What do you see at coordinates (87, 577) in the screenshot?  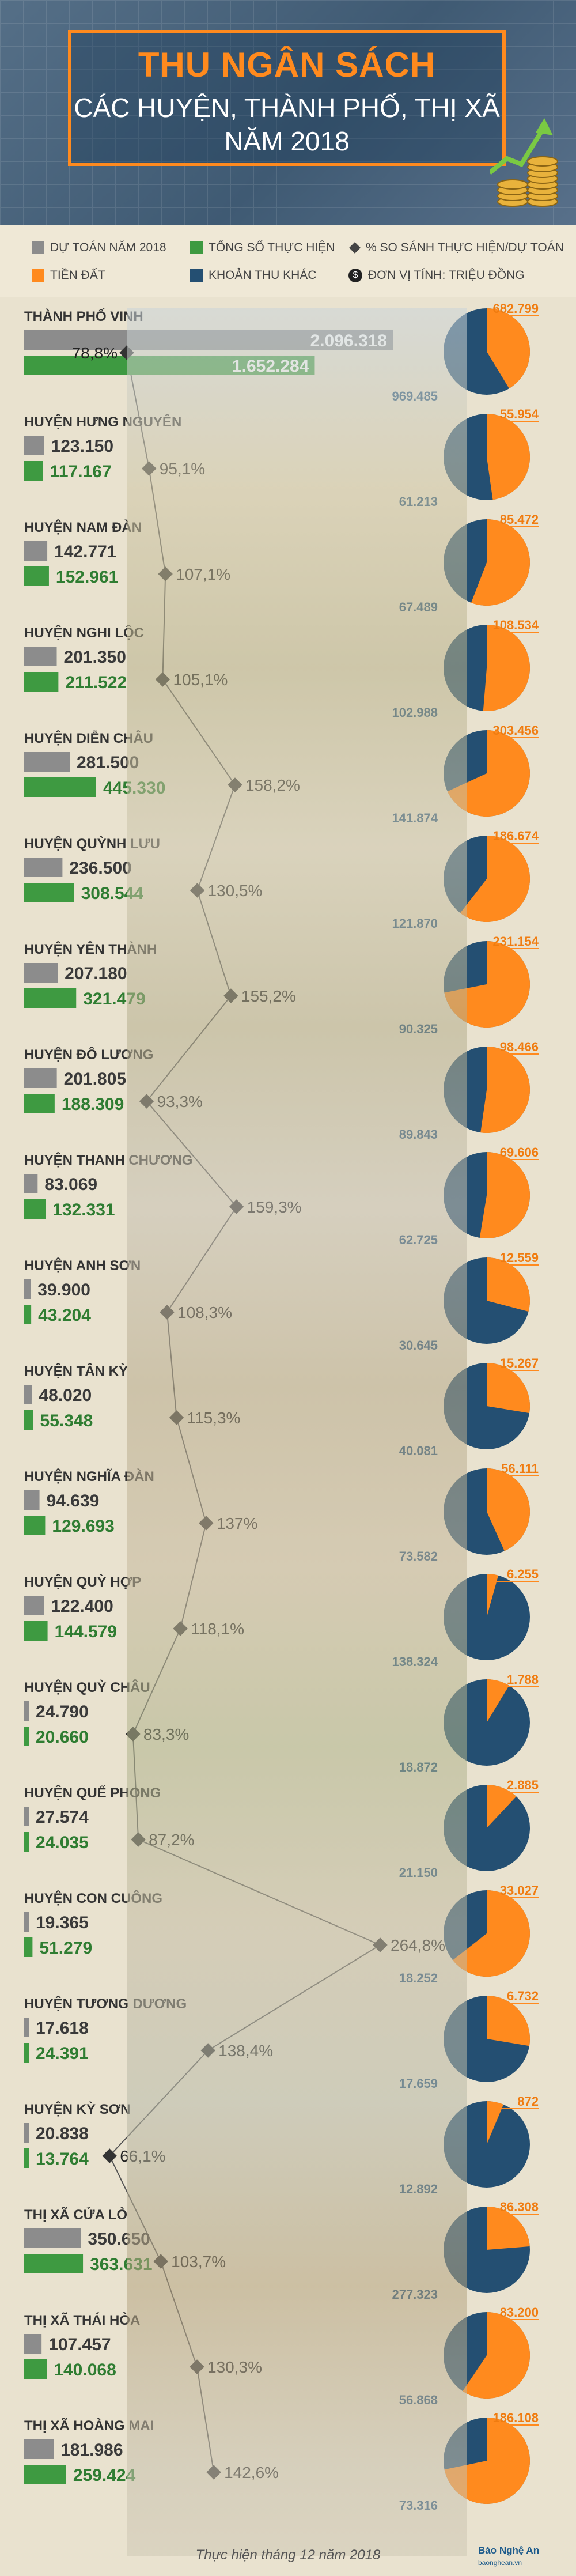 I see `actual-value: 152.961` at bounding box center [87, 577].